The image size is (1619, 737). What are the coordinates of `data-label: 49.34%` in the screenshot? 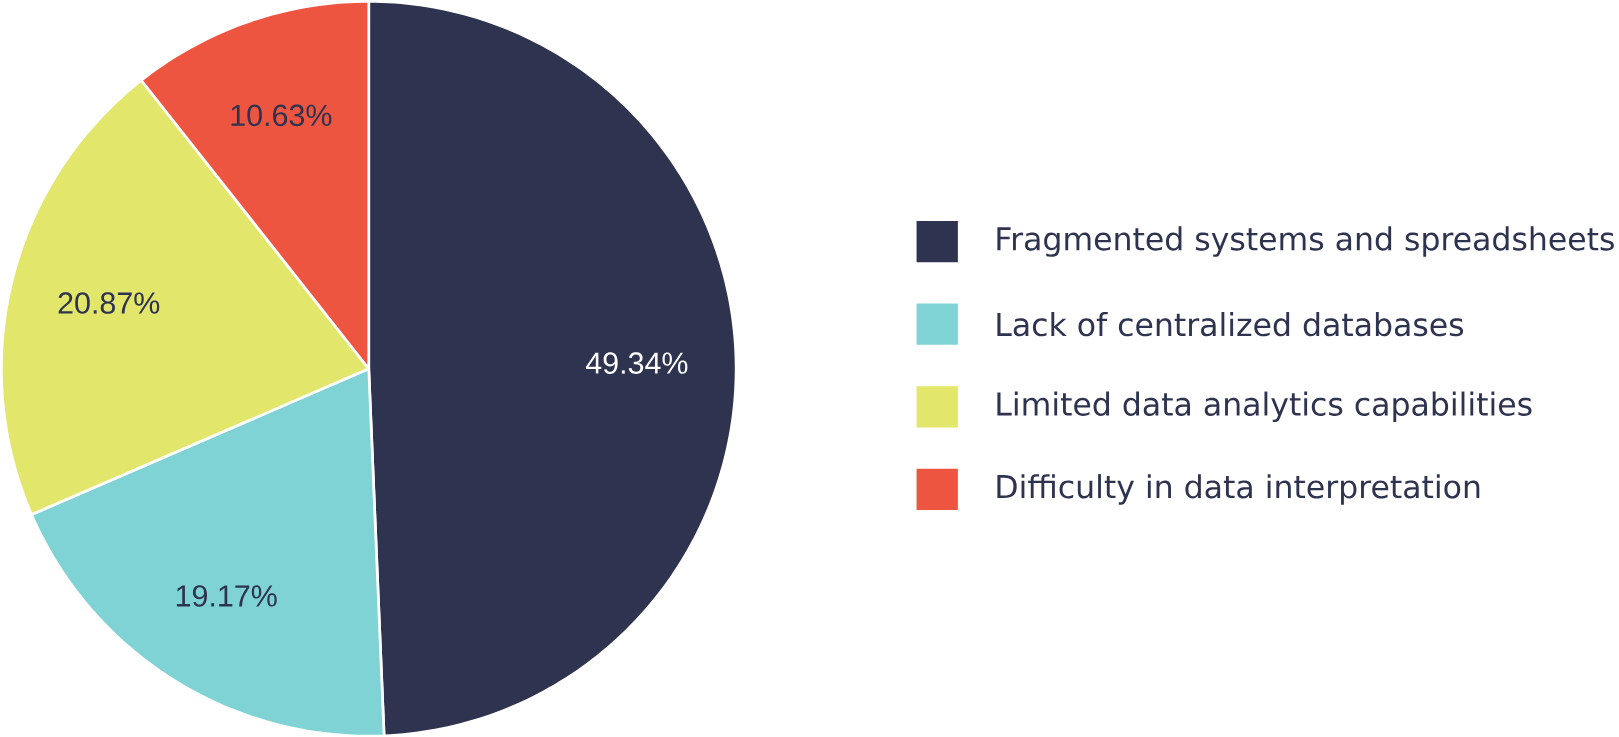 It's located at (636, 363).